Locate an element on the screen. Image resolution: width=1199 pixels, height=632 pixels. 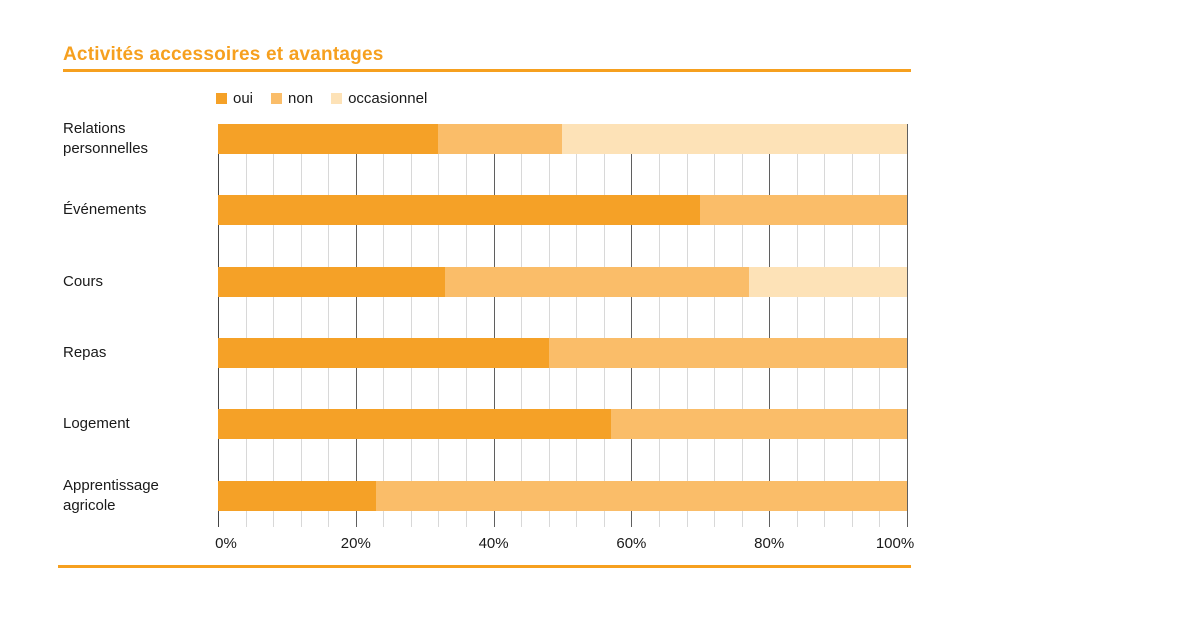
chart-legend: oui non occasionnel is located at coordinates (321, 98).